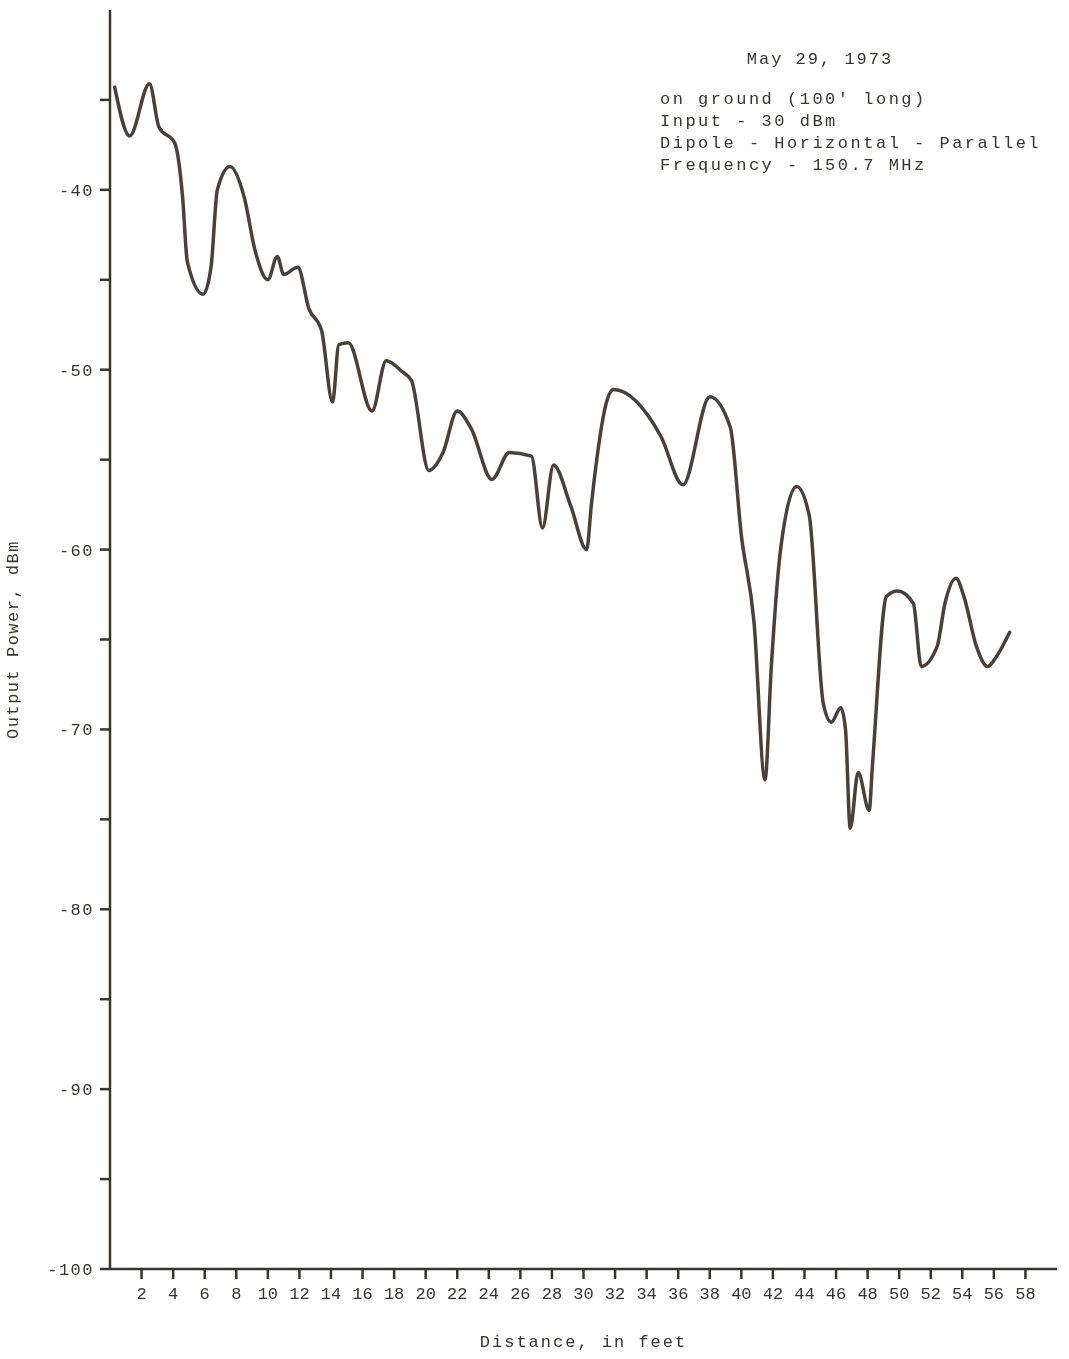 This screenshot has width=1069, height=1359. What do you see at coordinates (76, 1091) in the screenshot?
I see `y-tick-label: -90` at bounding box center [76, 1091].